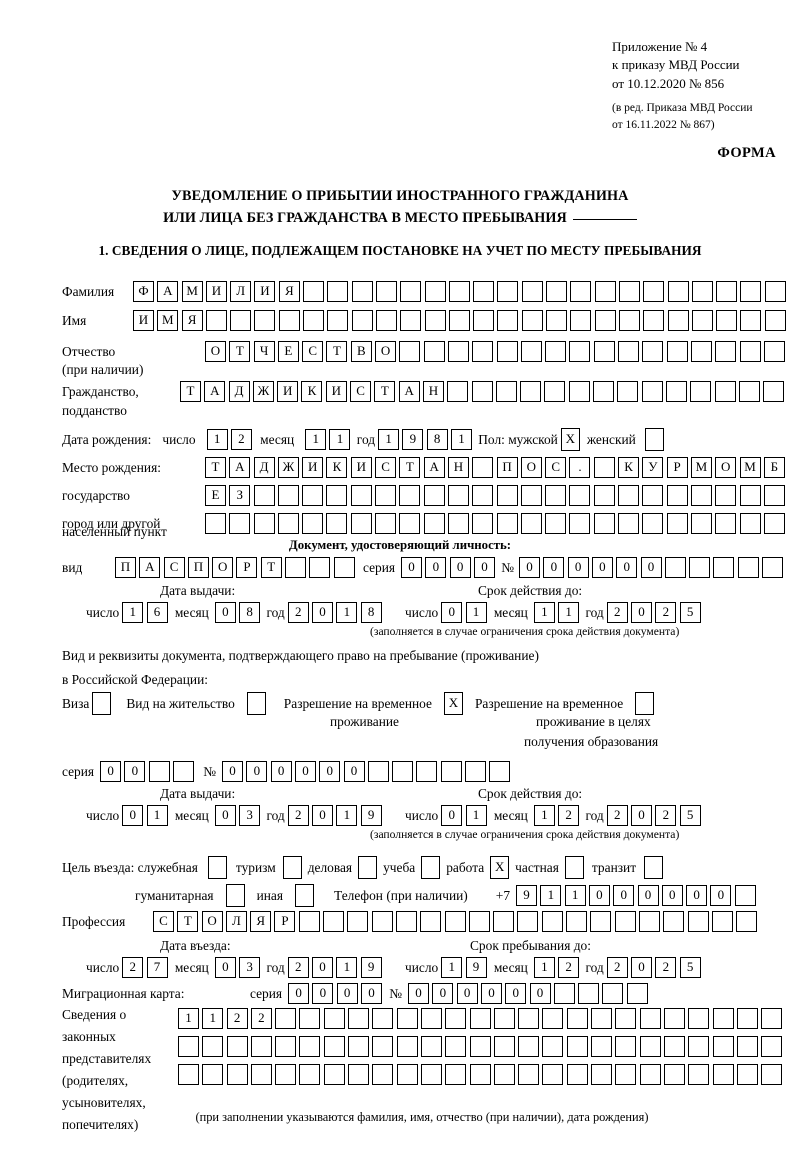  I want to click on char-box: Д, so click(264, 467).